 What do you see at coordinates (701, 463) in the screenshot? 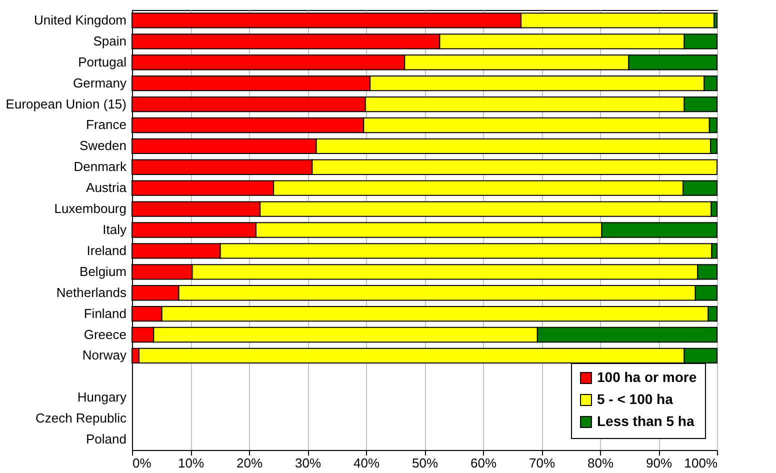
I see `x-tick-label: 100%` at bounding box center [701, 463].